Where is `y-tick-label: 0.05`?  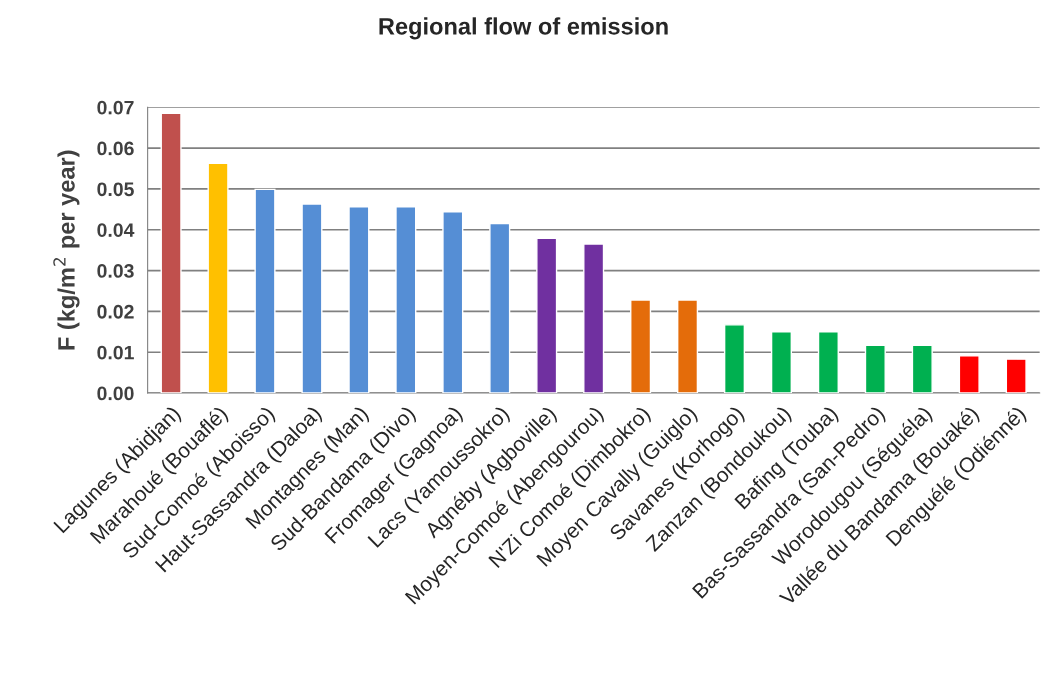 y-tick-label: 0.05 is located at coordinates (115, 189).